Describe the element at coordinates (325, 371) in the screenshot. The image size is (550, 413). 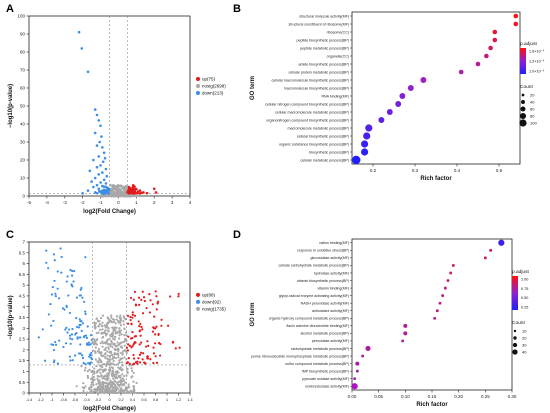
I see `term-label: IMP biosynthetic process(BP)` at that location.